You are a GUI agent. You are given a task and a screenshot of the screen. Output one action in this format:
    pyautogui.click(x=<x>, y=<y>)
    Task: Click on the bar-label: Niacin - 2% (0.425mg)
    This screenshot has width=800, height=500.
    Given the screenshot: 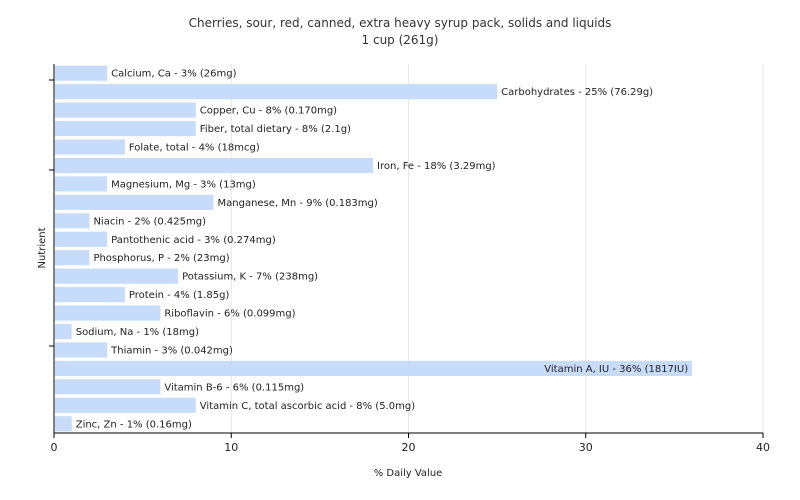 What is the action you would take?
    pyautogui.click(x=149, y=221)
    